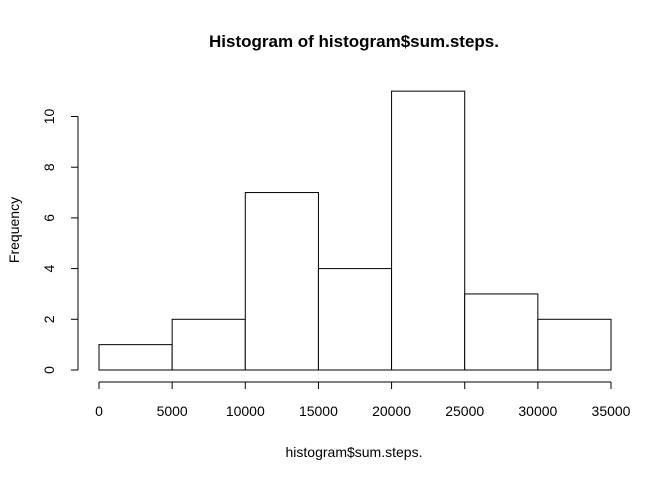  Describe the element at coordinates (49, 167) in the screenshot. I see `y-tick-label-4: 8` at that location.